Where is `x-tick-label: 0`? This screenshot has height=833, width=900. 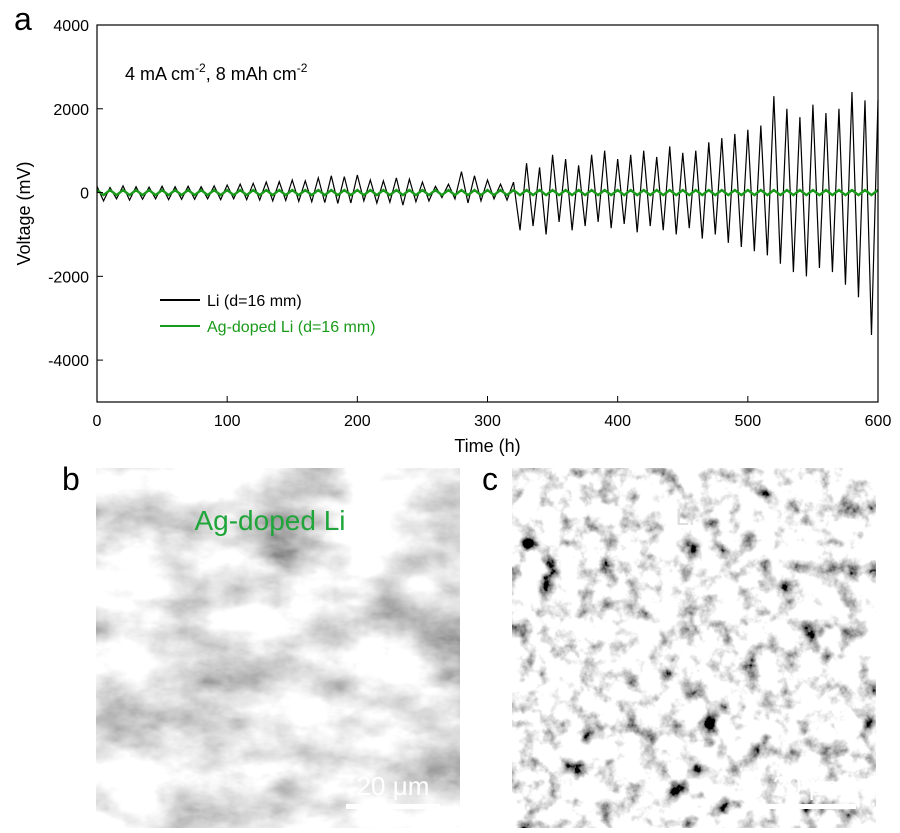 x-tick-label: 0 is located at coordinates (97, 421).